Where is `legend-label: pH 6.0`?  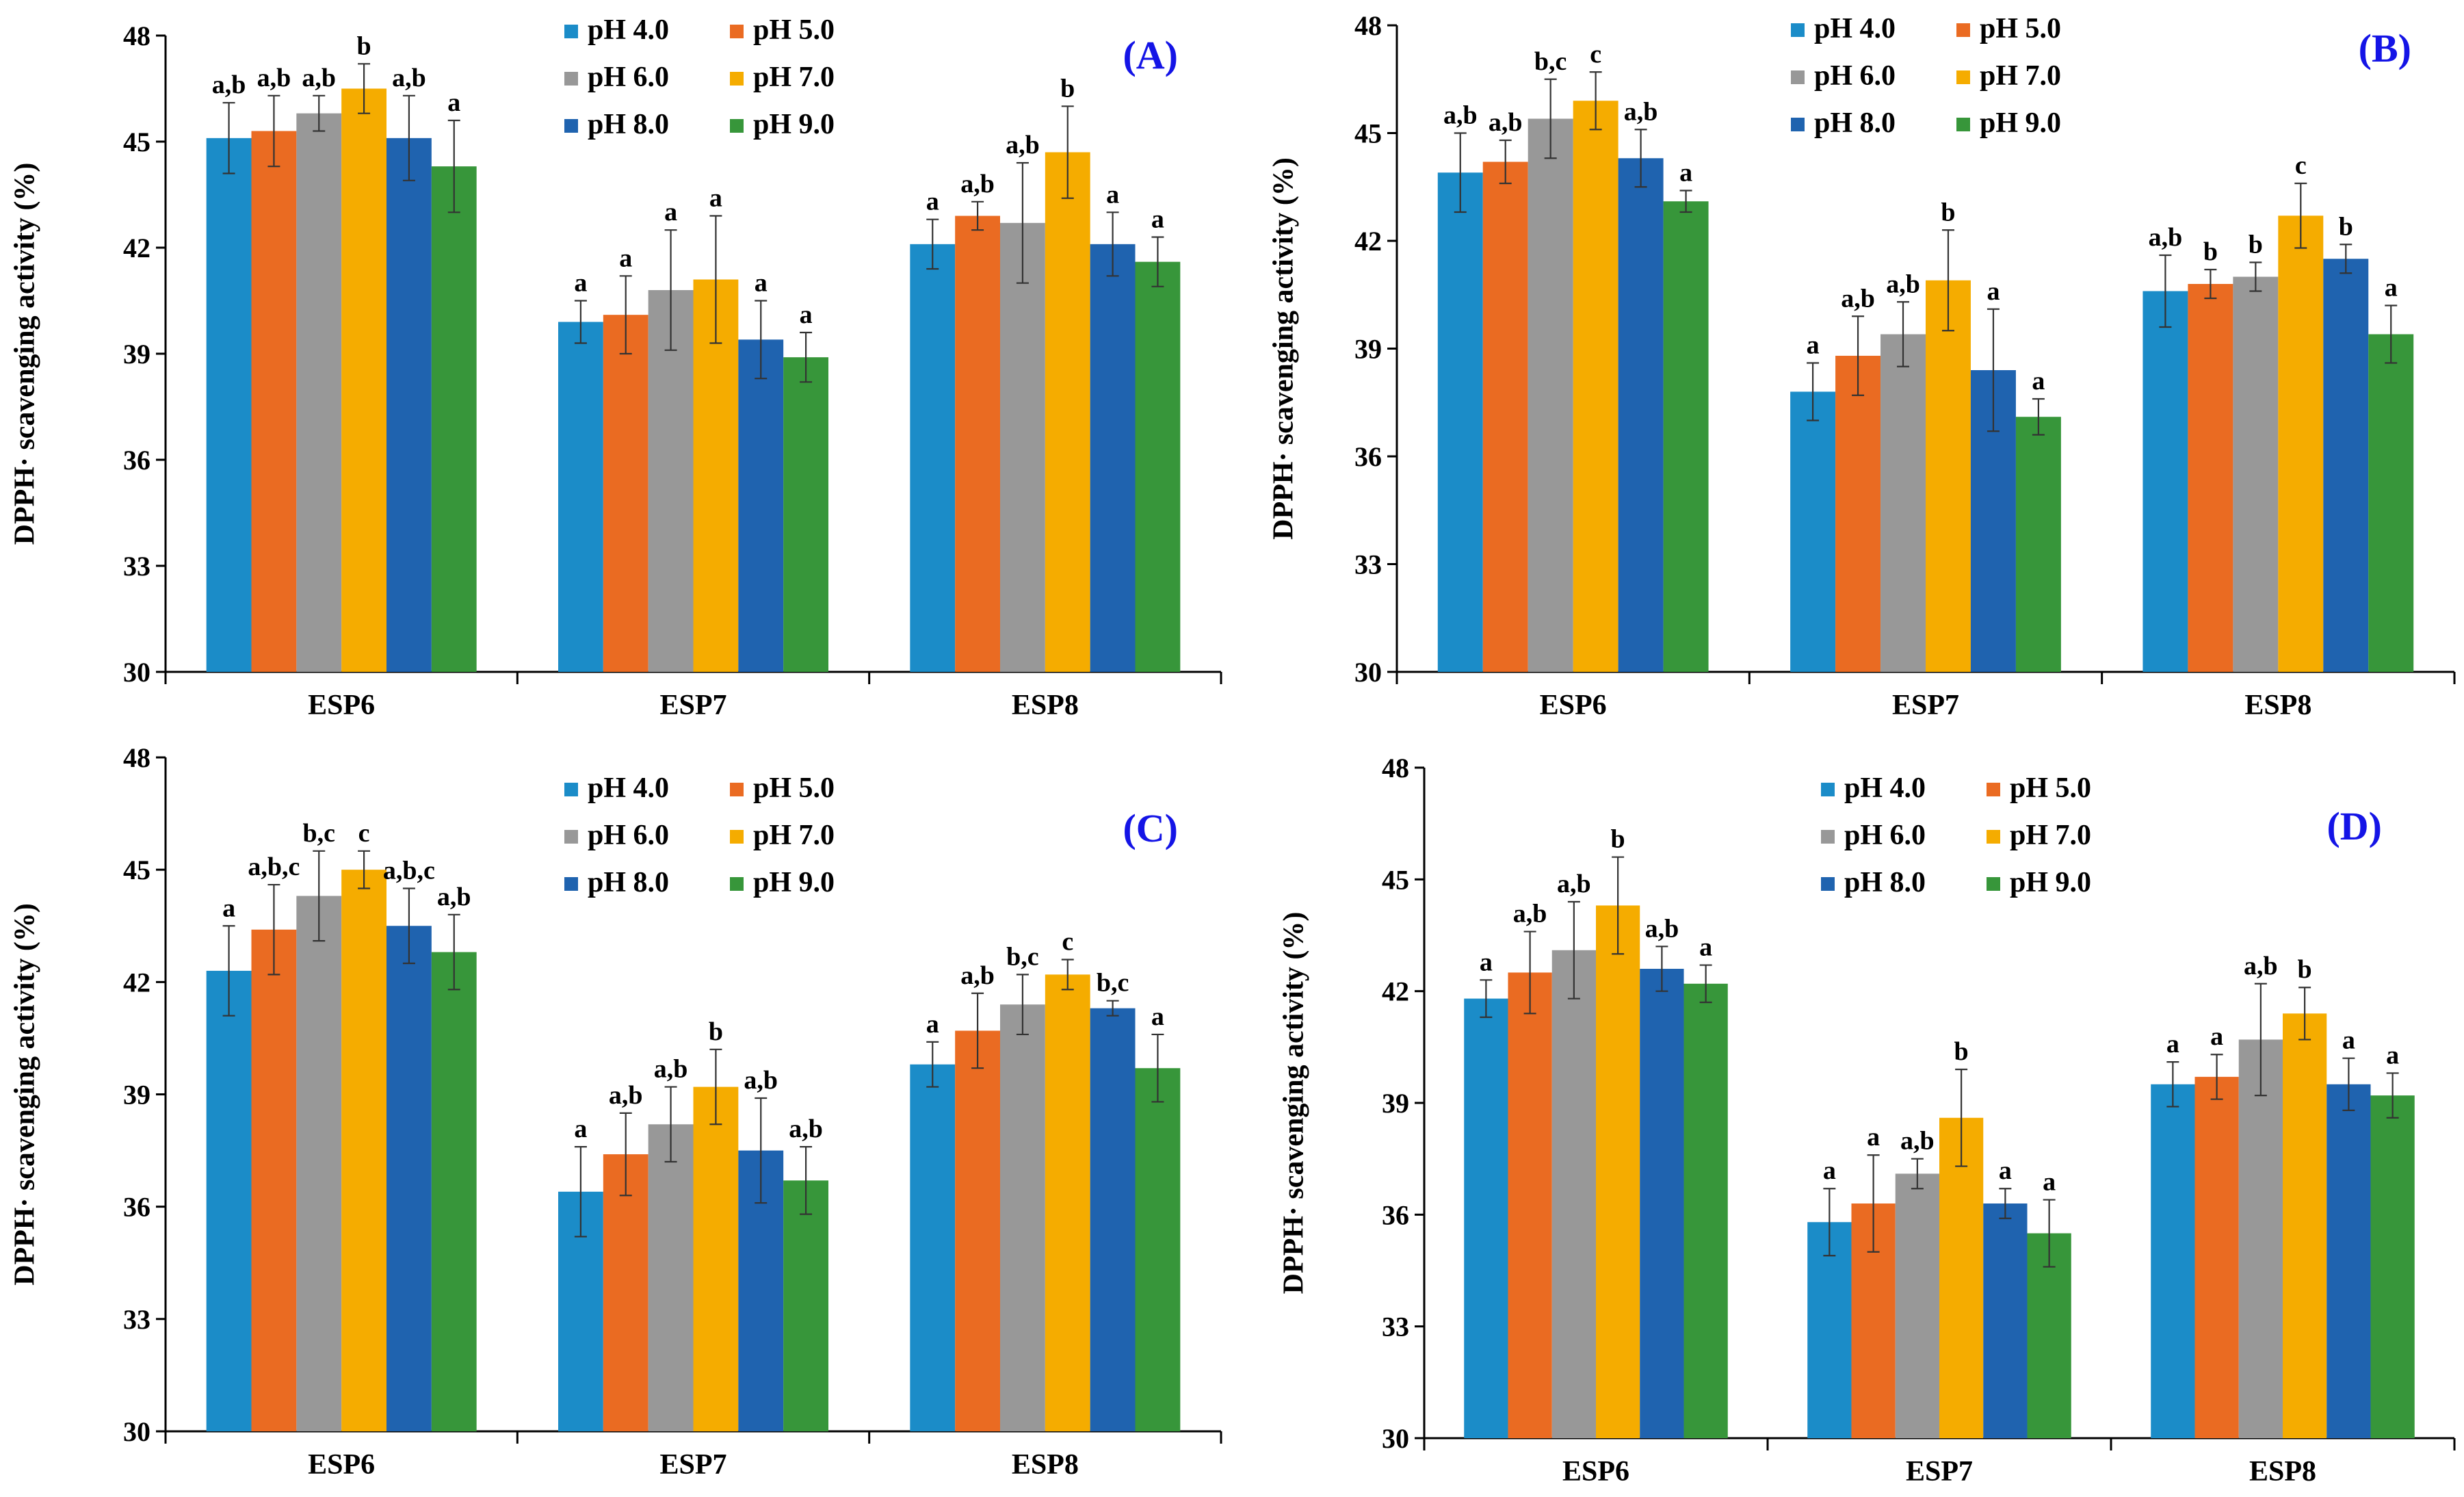
legend-label: pH 6.0 is located at coordinates (628, 77).